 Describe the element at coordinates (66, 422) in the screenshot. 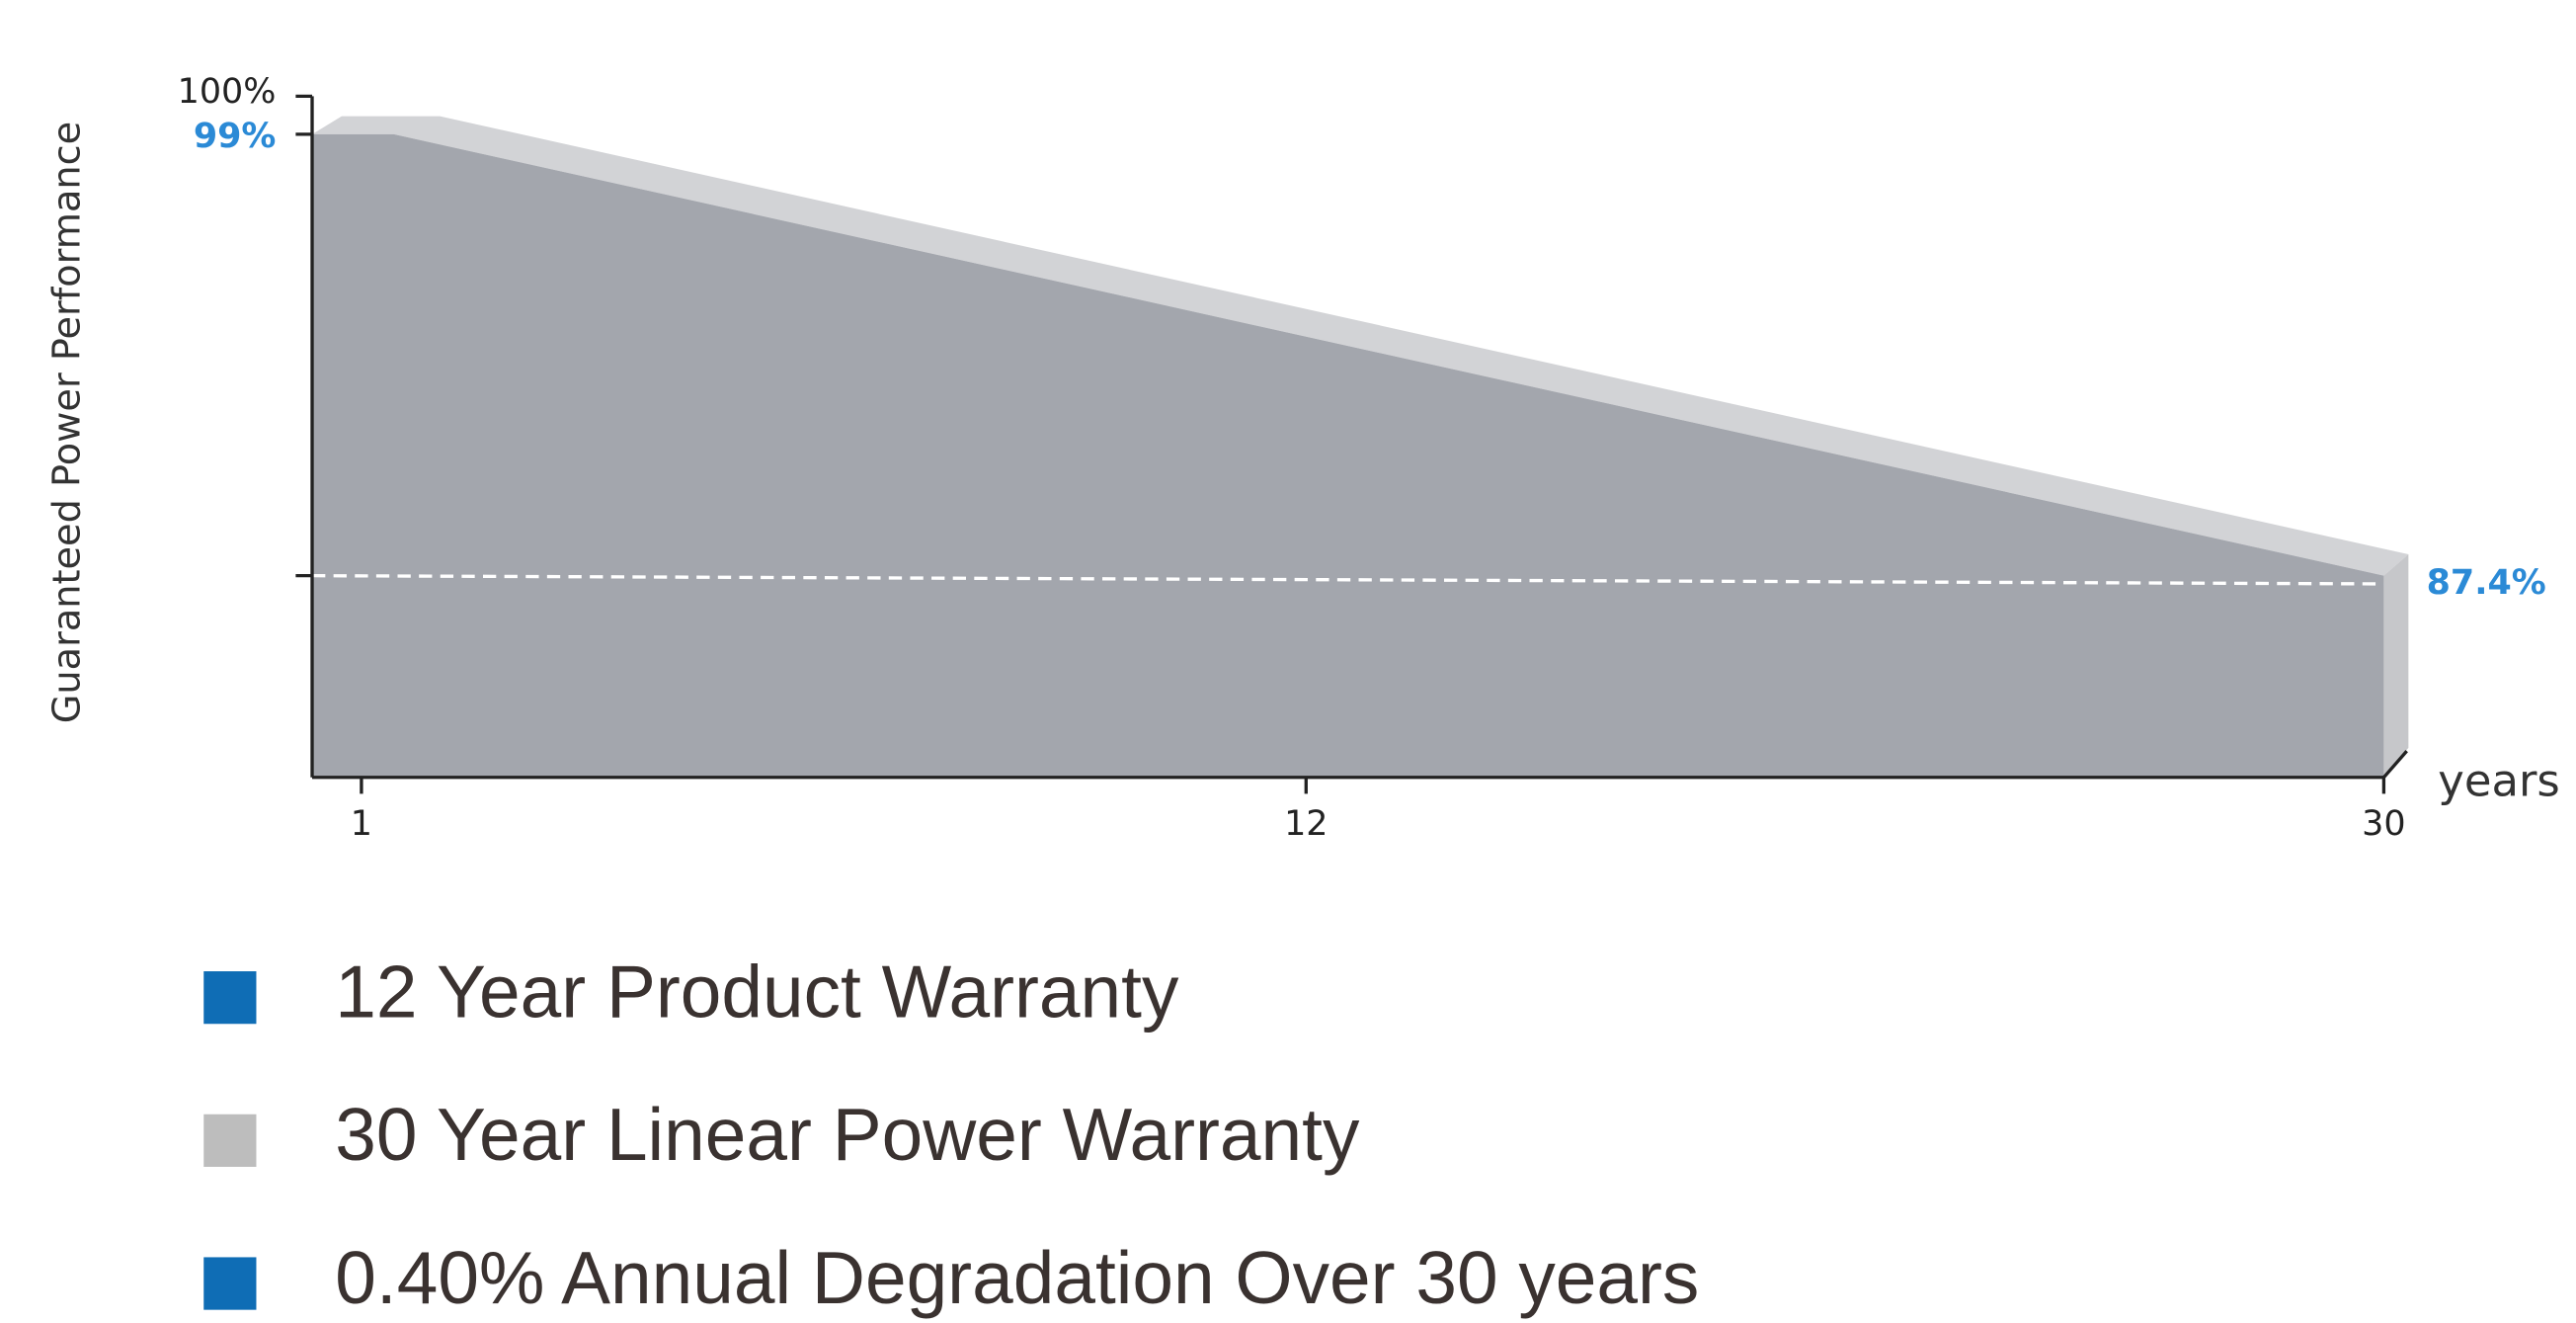

I see `y-axis-label: Guaranteed Power Performance` at that location.